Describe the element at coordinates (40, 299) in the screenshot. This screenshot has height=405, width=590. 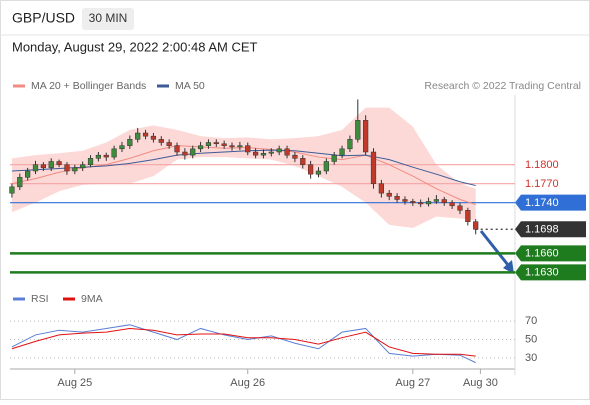
I see `legend-label: RSI` at that location.